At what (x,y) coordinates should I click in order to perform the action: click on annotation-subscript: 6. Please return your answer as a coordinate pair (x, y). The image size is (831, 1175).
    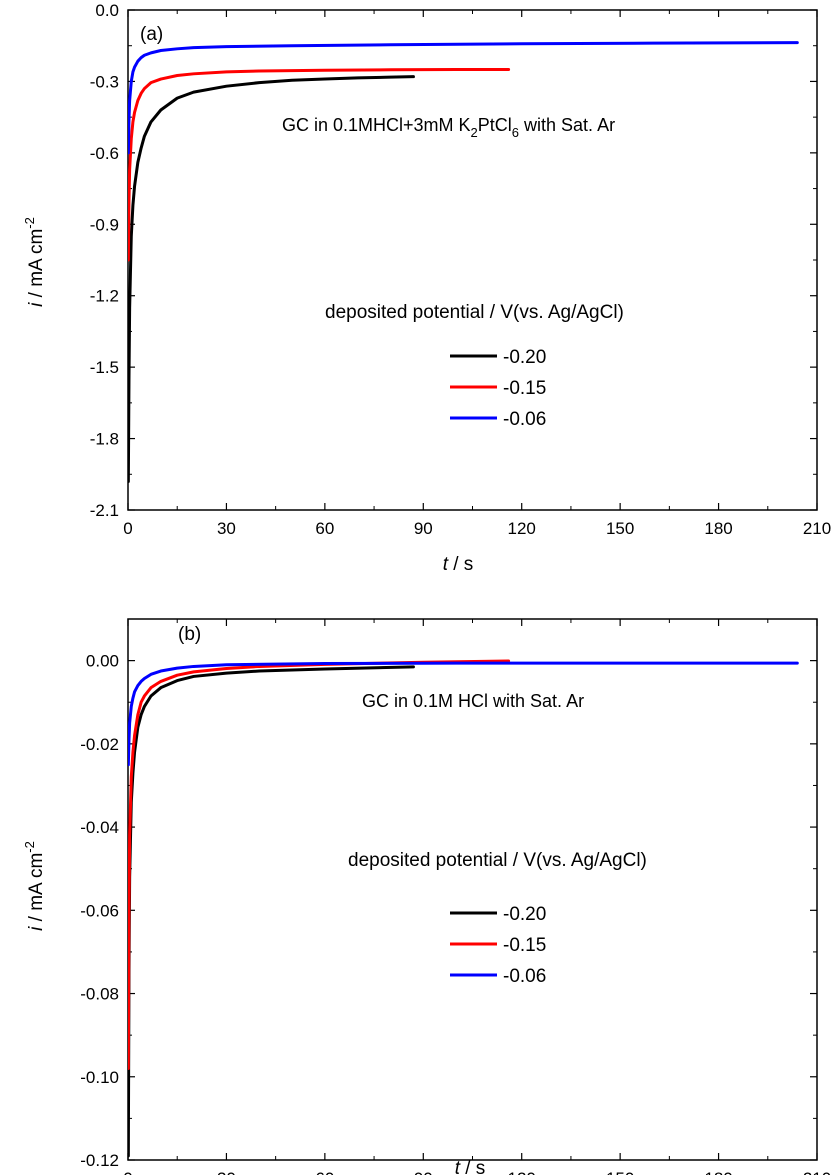
    Looking at the image, I should click on (515, 132).